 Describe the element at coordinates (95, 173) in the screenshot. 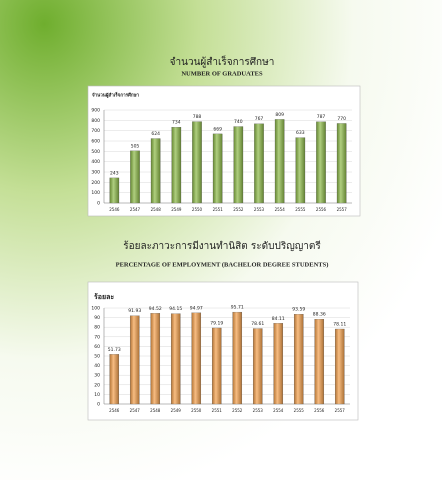

I see `y-tick-label: 300` at that location.